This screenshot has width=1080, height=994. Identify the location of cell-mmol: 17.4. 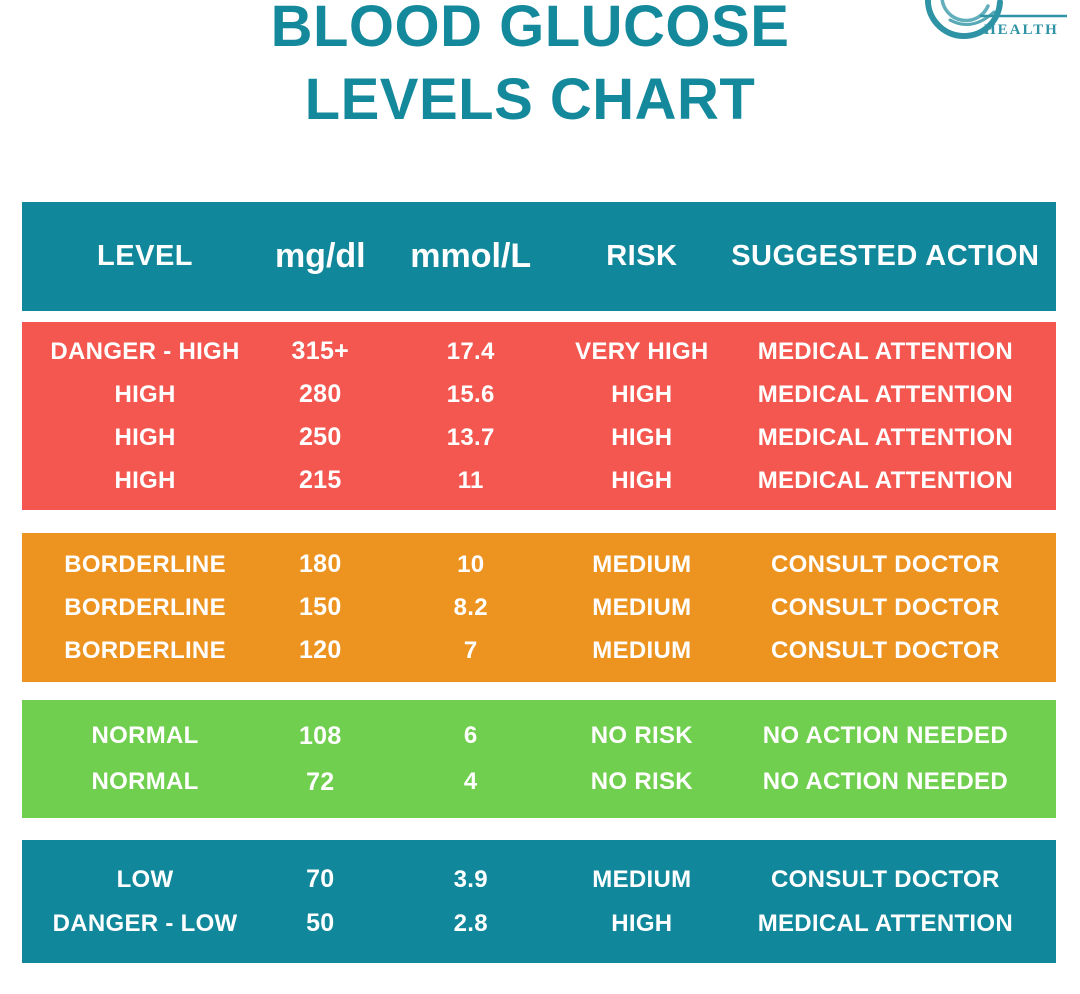
(470, 351).